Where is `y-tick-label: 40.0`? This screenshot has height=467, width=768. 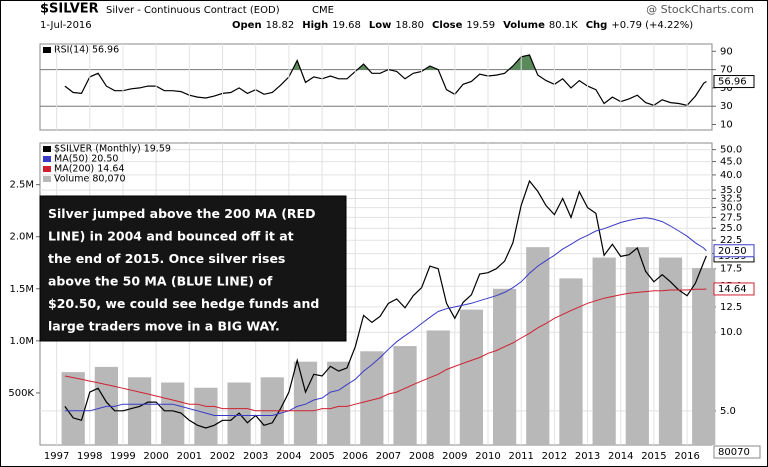 y-tick-label: 40.0 is located at coordinates (731, 175).